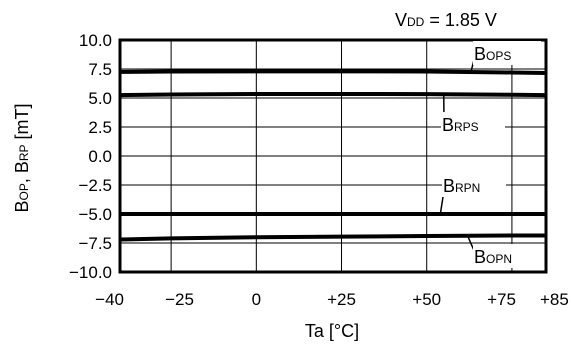 This screenshot has width=571, height=345. I want to click on x-tick-label: +85, so click(554, 299).